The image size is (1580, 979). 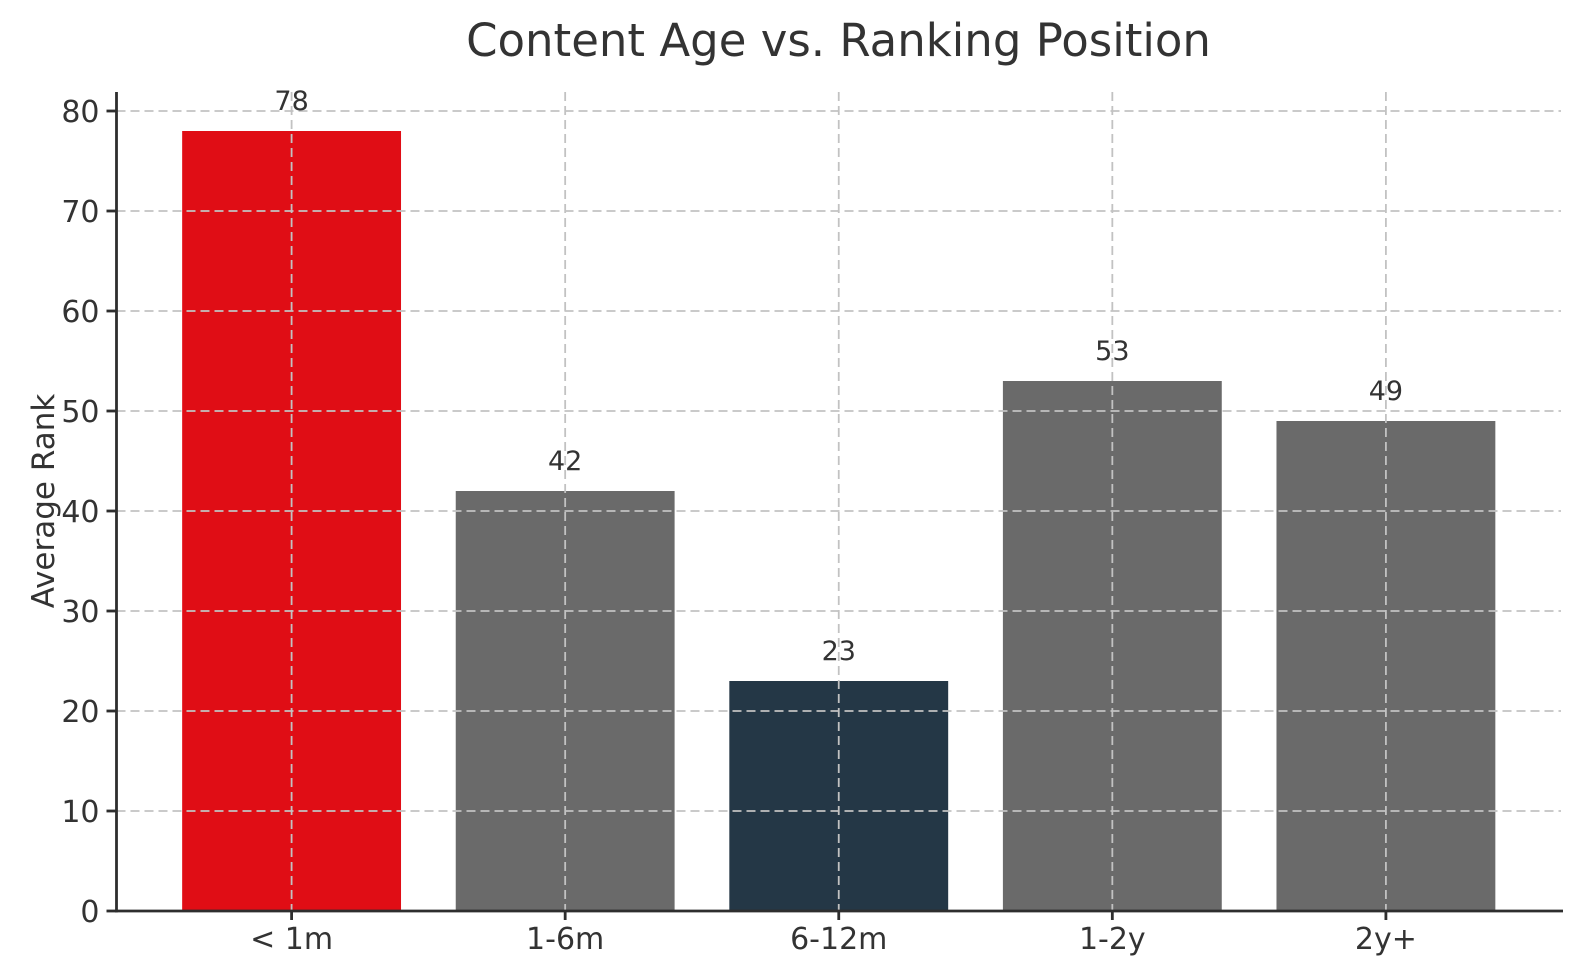 What do you see at coordinates (1386, 391) in the screenshot?
I see `bar-value-label-4: 49` at bounding box center [1386, 391].